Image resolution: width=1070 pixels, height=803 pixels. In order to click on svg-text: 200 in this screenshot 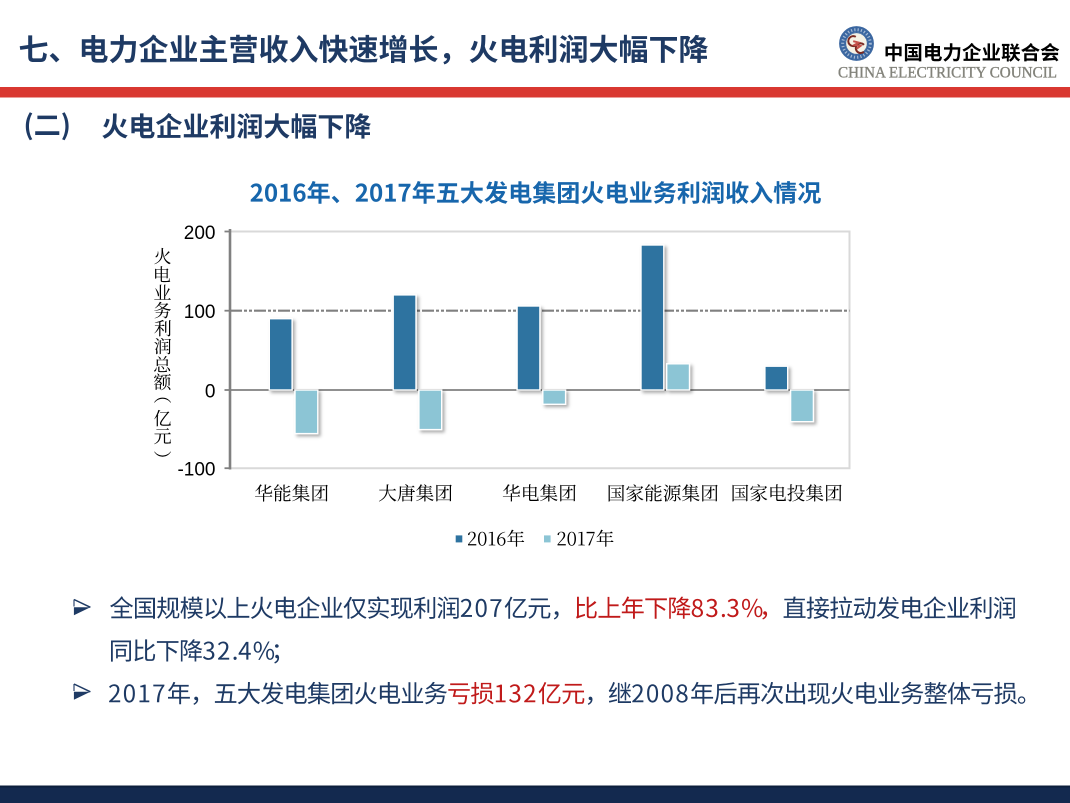, I will do `click(200, 233)`.